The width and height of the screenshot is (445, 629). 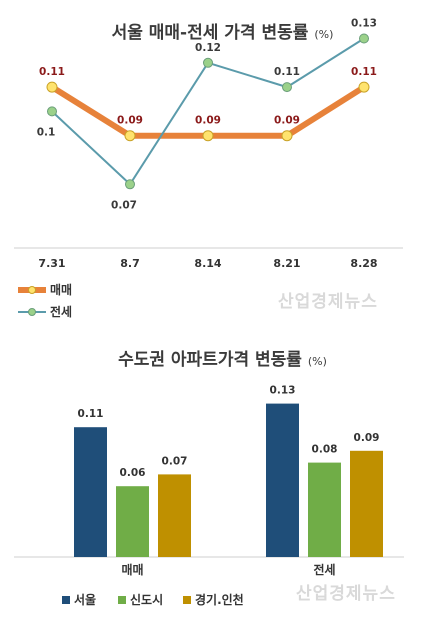 What do you see at coordinates (130, 263) in the screenshot?
I see `x-tick-label: 8.7` at bounding box center [130, 263].